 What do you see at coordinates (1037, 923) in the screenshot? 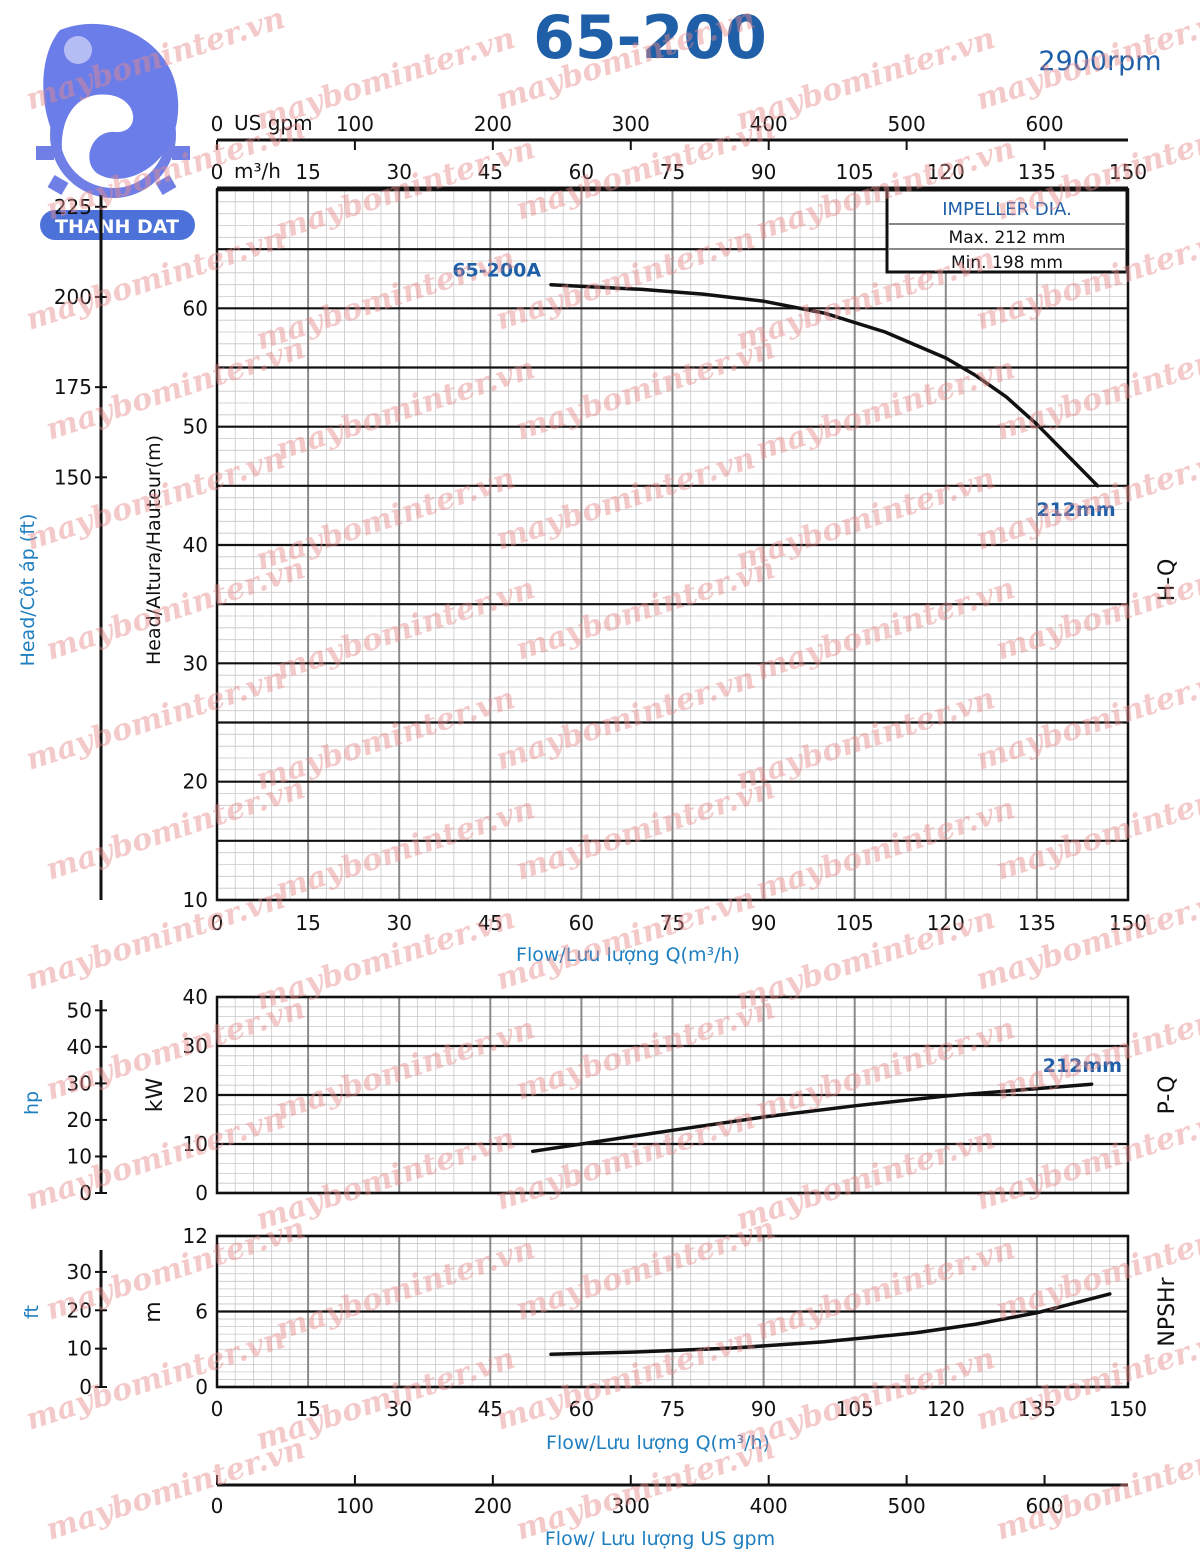
I see `hq-x-tick: 135` at bounding box center [1037, 923].